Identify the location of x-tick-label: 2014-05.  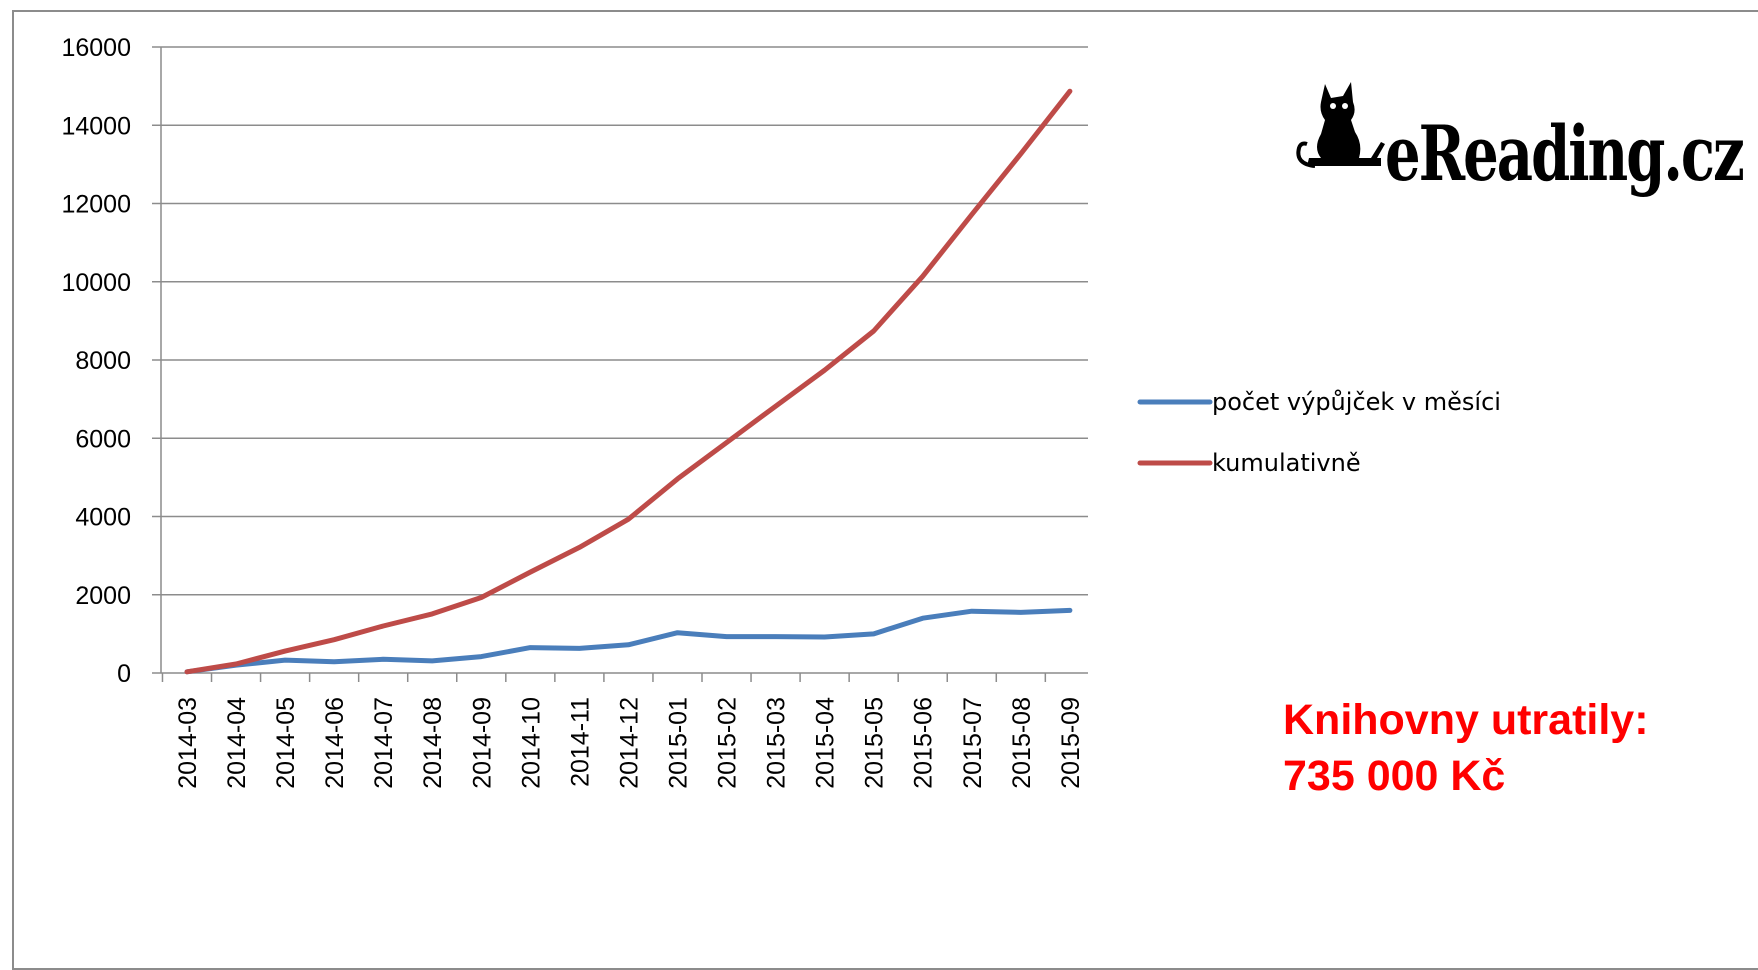
(286, 743).